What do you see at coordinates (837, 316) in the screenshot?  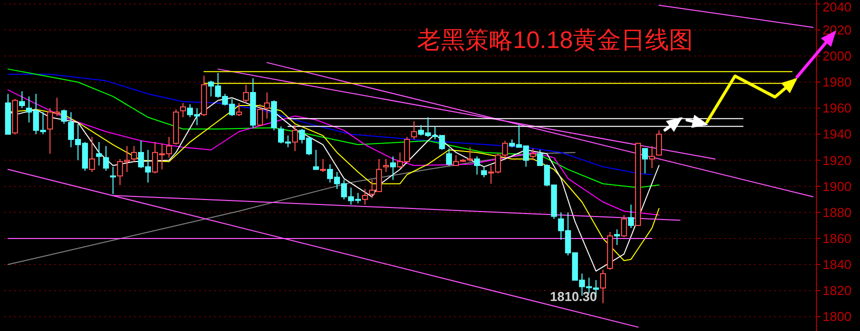 I see `ytick-label: 1800` at bounding box center [837, 316].